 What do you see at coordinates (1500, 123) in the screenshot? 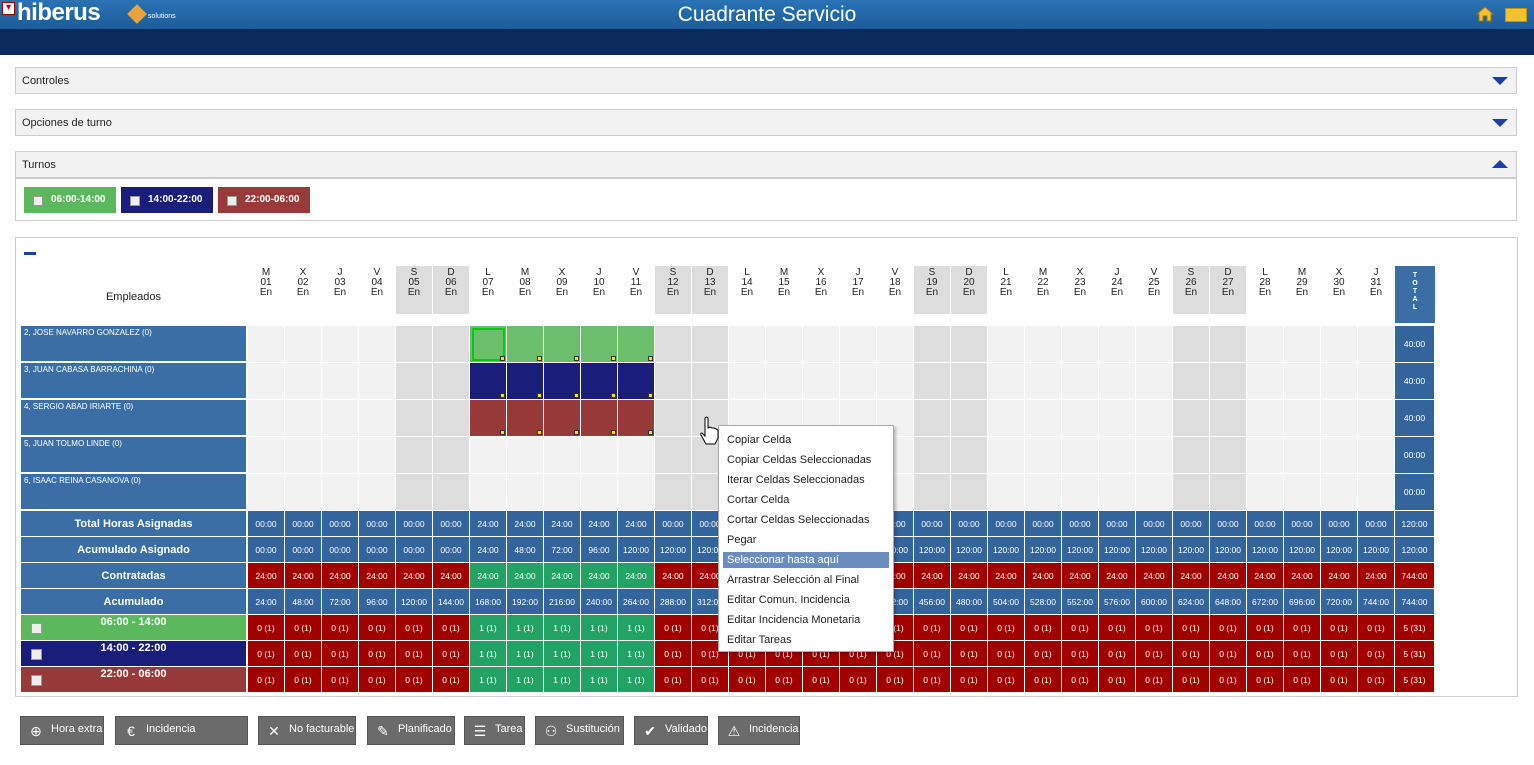
I see `chevron-down-icon` at bounding box center [1500, 123].